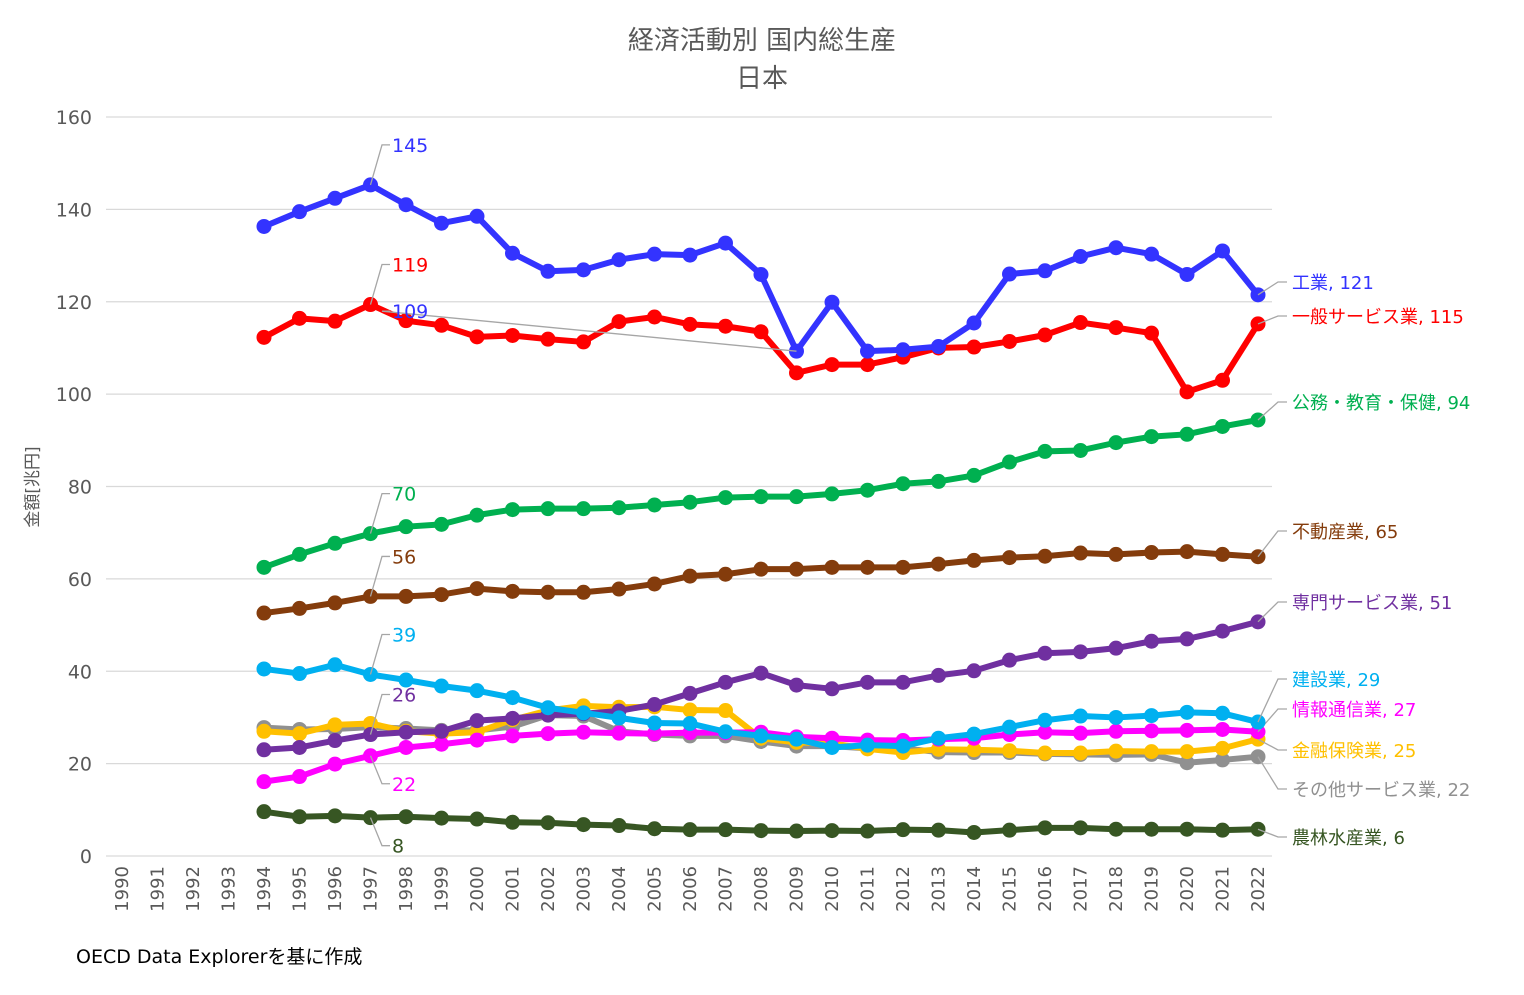 The height and width of the screenshot is (995, 1524). I want to click on end-label: 金融保険業, 25, so click(1354, 751).